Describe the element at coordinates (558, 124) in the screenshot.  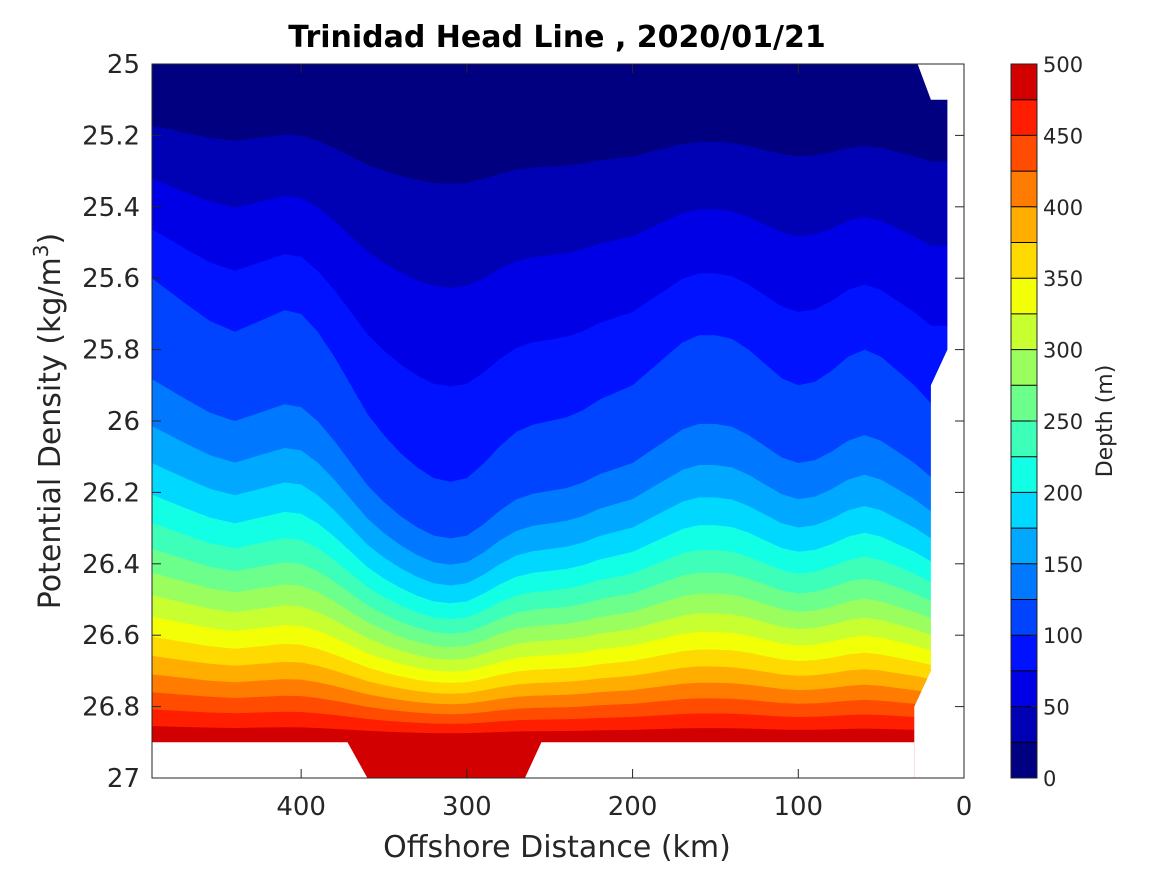
I see `contour-band` at that location.